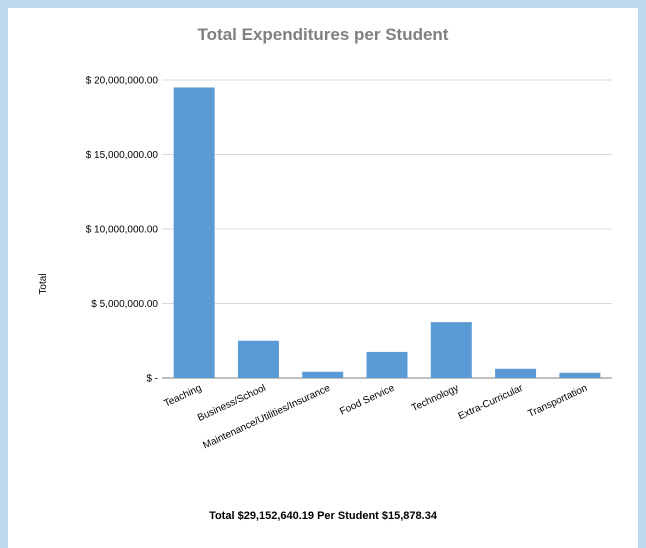  What do you see at coordinates (124, 304) in the screenshot?
I see `y-tick-label: $ 5,000,000.00` at bounding box center [124, 304].